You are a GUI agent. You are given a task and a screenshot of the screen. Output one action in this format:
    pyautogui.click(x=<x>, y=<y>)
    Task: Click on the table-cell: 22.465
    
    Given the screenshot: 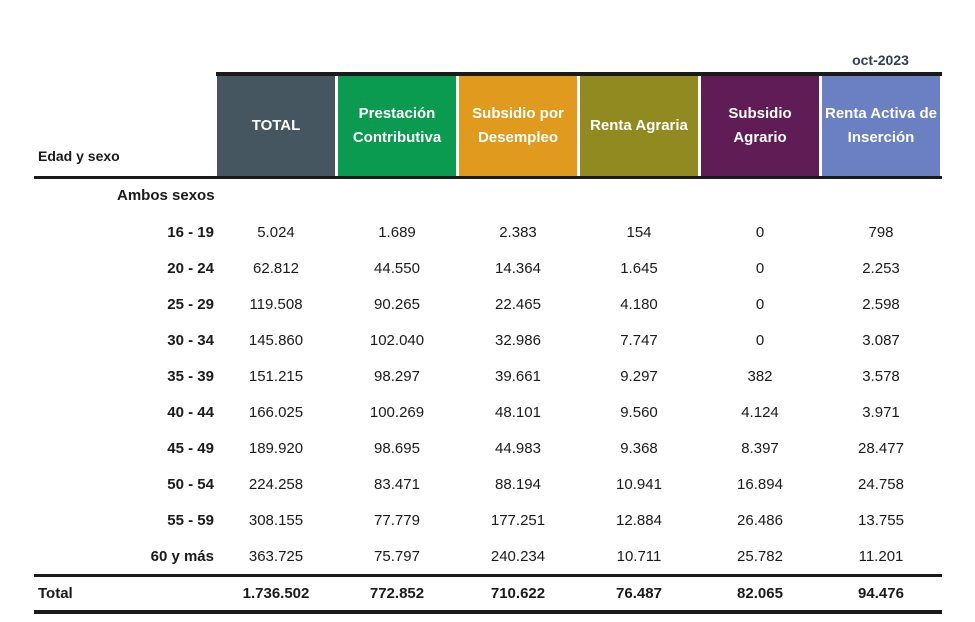 What is the action you would take?
    pyautogui.click(x=518, y=304)
    